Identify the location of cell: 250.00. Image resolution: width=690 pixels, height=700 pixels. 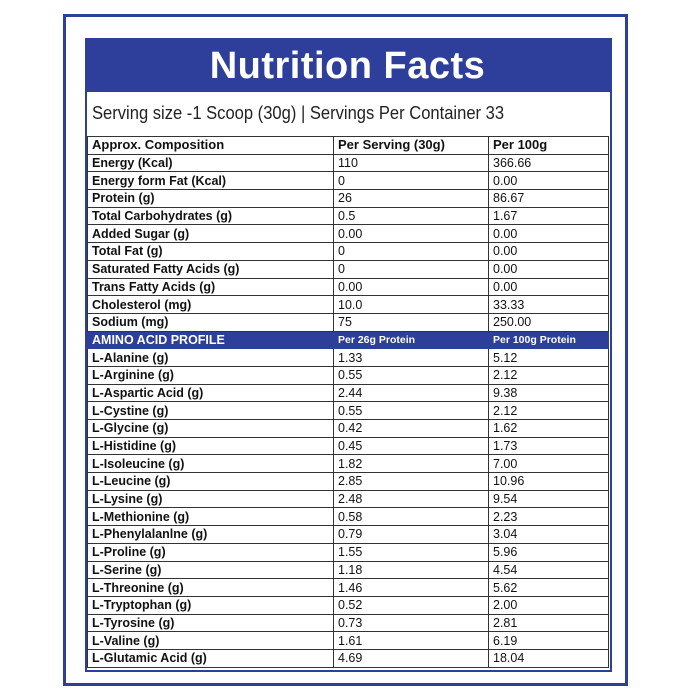
(548, 322).